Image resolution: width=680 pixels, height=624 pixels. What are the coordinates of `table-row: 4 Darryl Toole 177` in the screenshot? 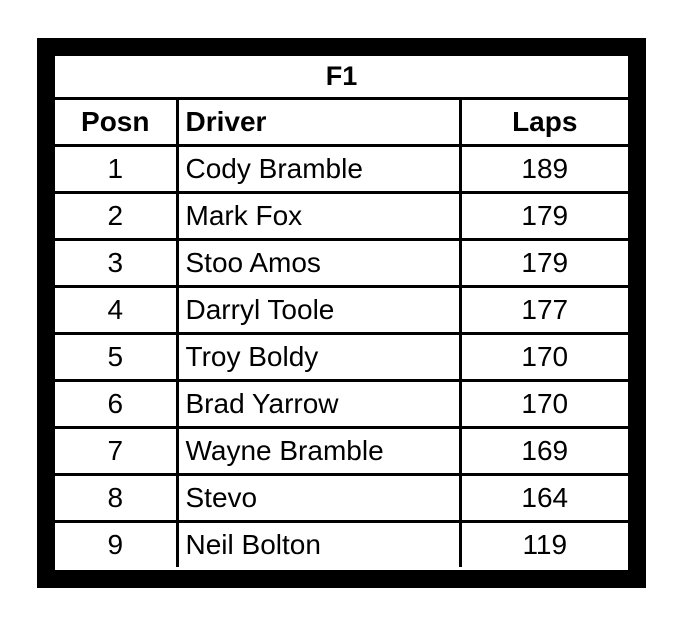 It's located at (342, 310).